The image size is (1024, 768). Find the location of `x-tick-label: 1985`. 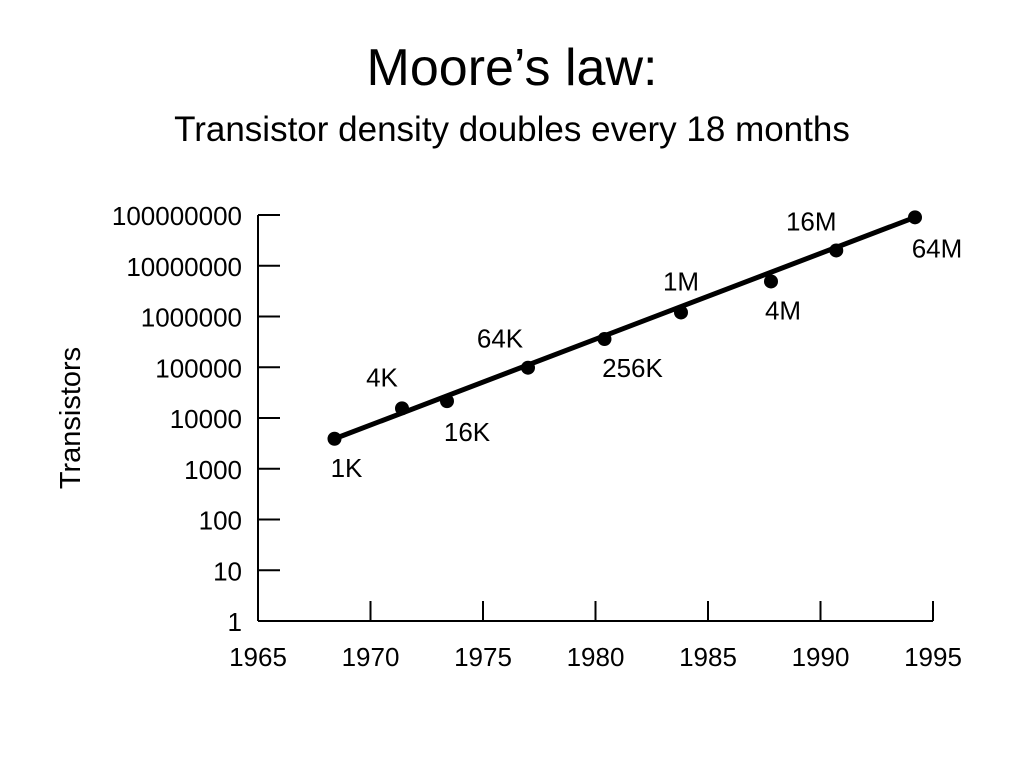

x-tick-label: 1985 is located at coordinates (708, 657).